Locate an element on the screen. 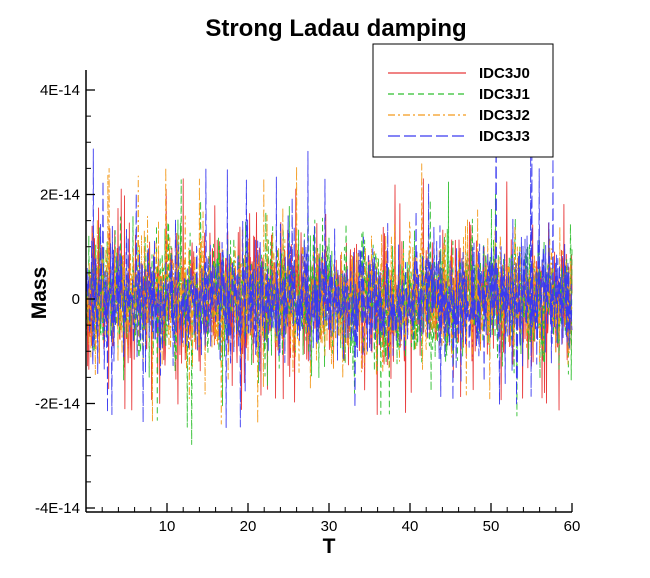  chart-title: Strong Ladau damping is located at coordinates (335, 28).